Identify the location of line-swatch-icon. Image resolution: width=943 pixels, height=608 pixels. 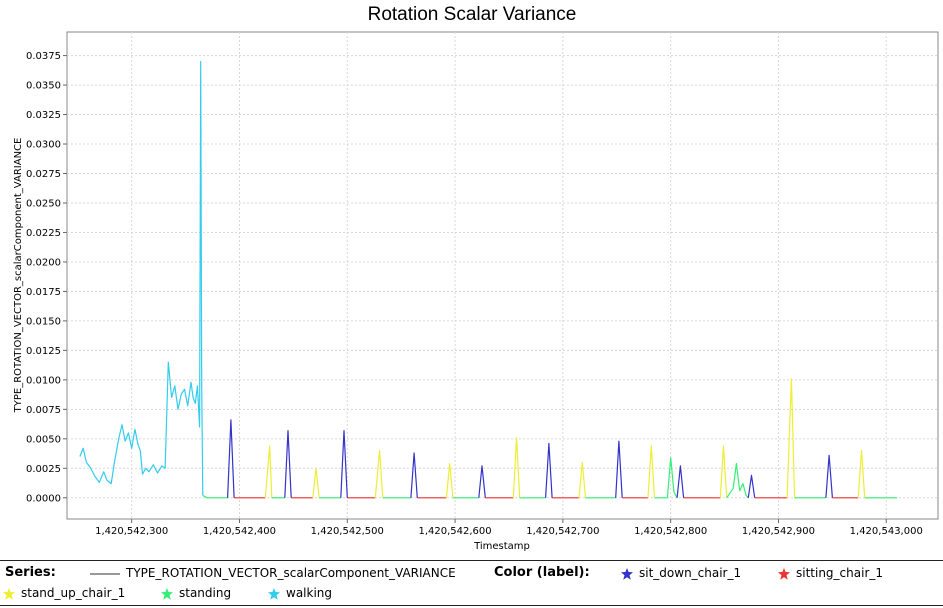
(105, 573).